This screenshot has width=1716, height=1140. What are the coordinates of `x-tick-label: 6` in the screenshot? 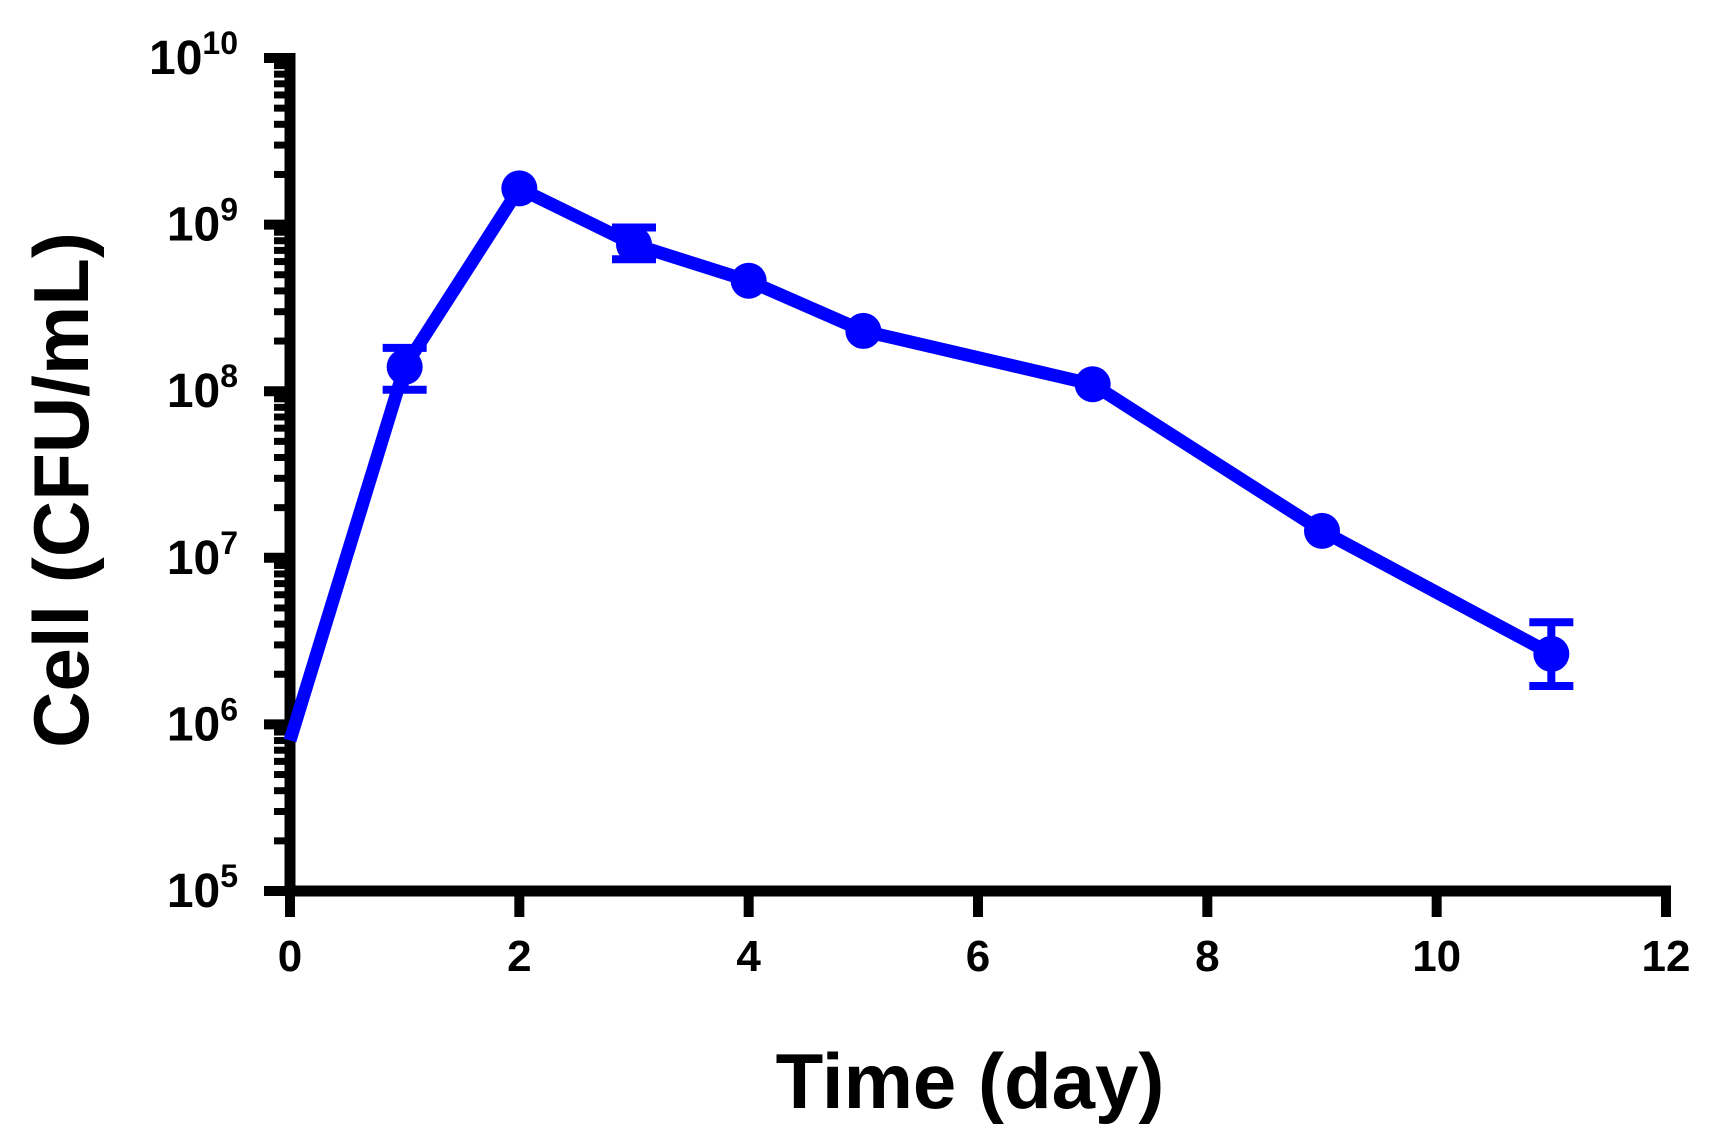 It's located at (978, 956).